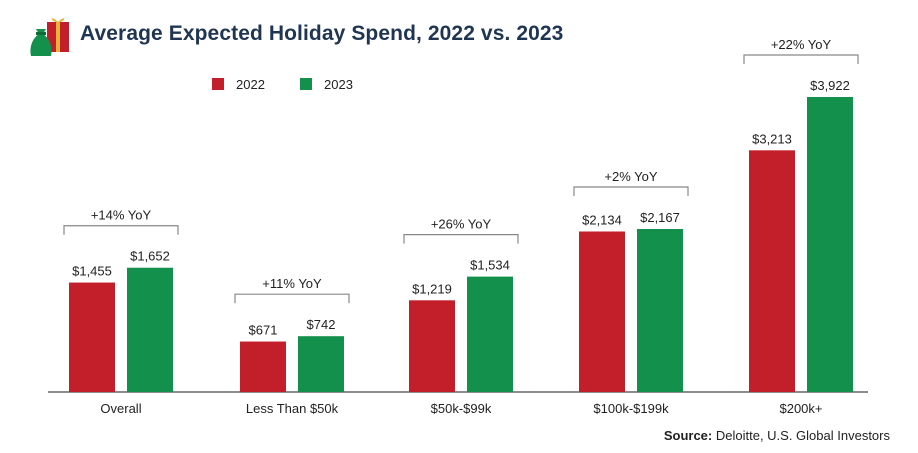  Describe the element at coordinates (263, 330) in the screenshot. I see `bar-value-label: $671` at that location.